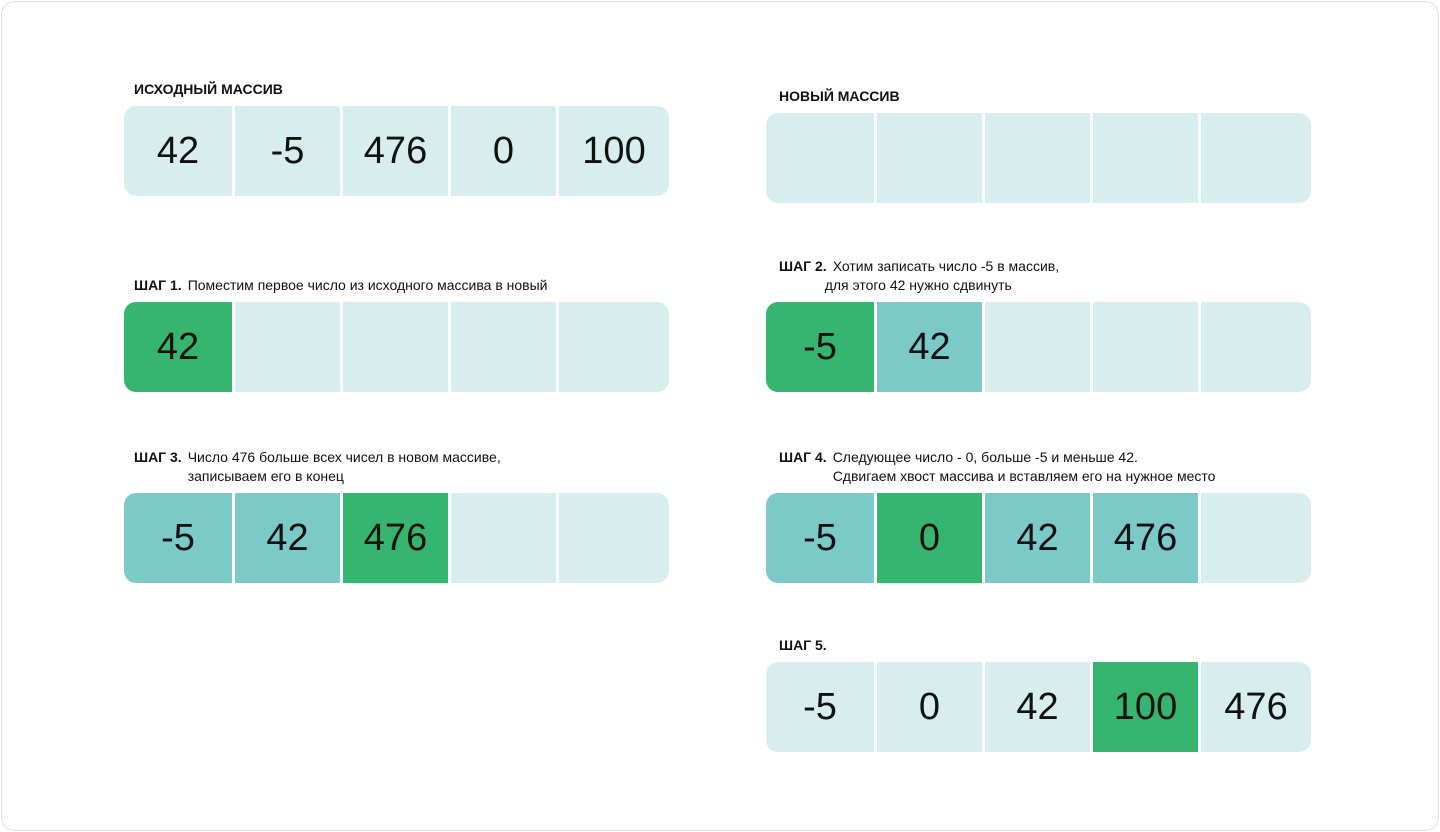 The image size is (1440, 832). Describe the element at coordinates (803, 266) in the screenshot. I see `step2-label: ШАГ 2.` at that location.